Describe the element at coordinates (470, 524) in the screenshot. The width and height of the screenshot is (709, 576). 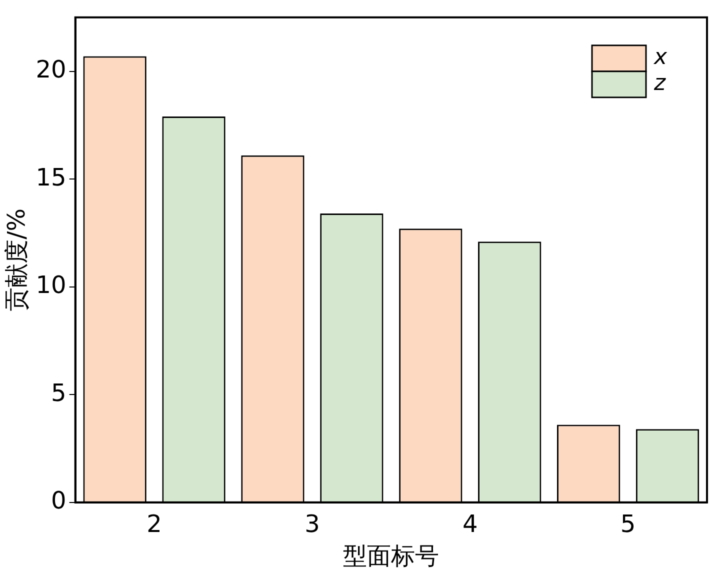
I see `x-tick-label: 4` at that location.